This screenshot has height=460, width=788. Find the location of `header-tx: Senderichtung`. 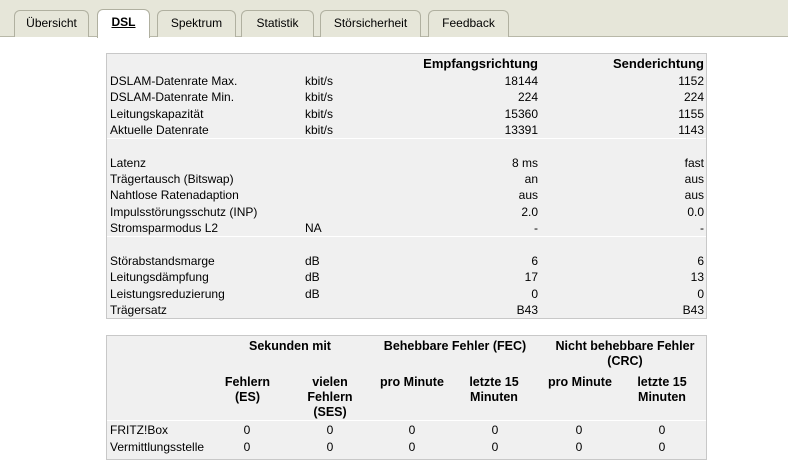

header-tx: Senderichtung is located at coordinates (658, 63).